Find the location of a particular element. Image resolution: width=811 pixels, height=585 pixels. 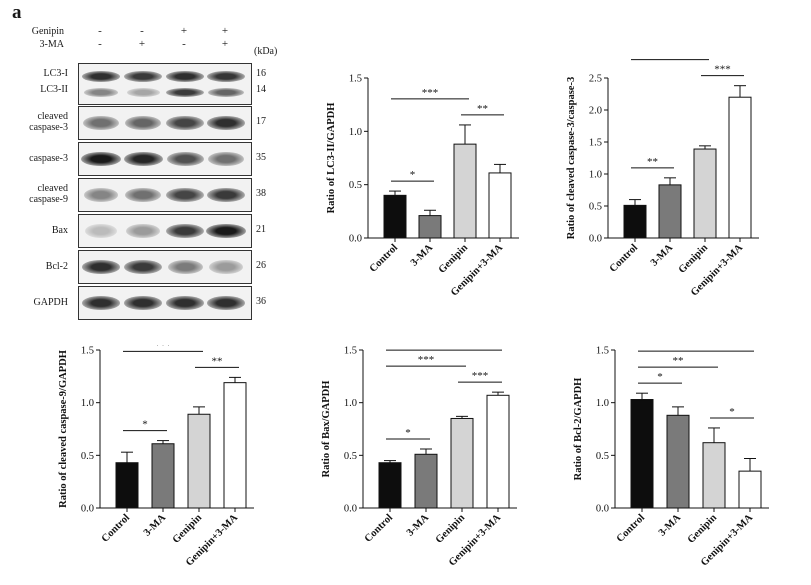

panel-label: a is located at coordinates (17, 12).